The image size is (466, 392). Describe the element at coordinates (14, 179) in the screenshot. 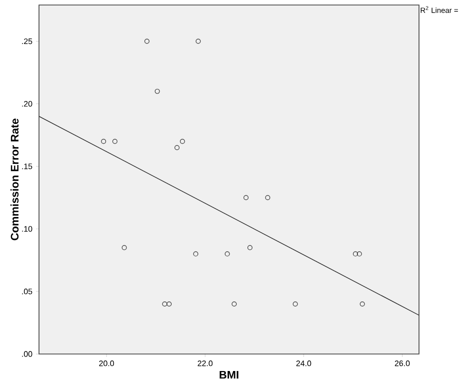

I see `y-axis-title: Commission Error Rate` at that location.